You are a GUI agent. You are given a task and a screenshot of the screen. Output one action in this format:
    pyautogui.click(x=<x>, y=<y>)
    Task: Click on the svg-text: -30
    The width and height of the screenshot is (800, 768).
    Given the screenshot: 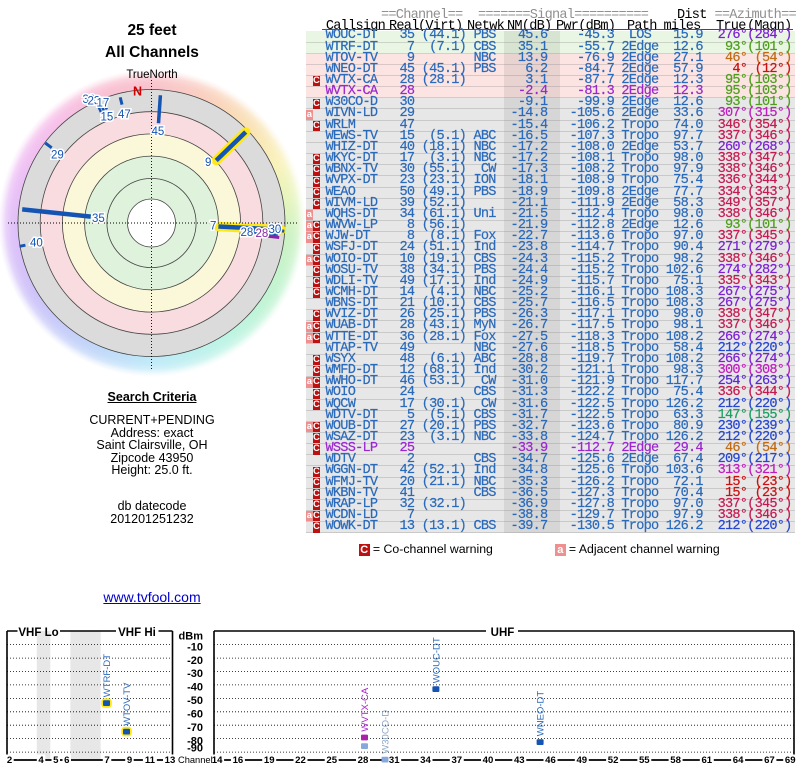 What is the action you would take?
    pyautogui.click(x=195, y=674)
    